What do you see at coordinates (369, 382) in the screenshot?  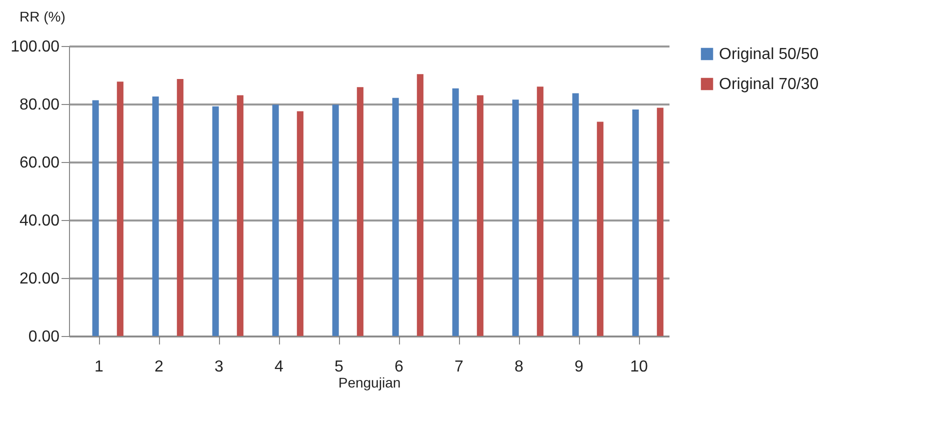 I see `x-axis-title: Pengujian` at bounding box center [369, 382].